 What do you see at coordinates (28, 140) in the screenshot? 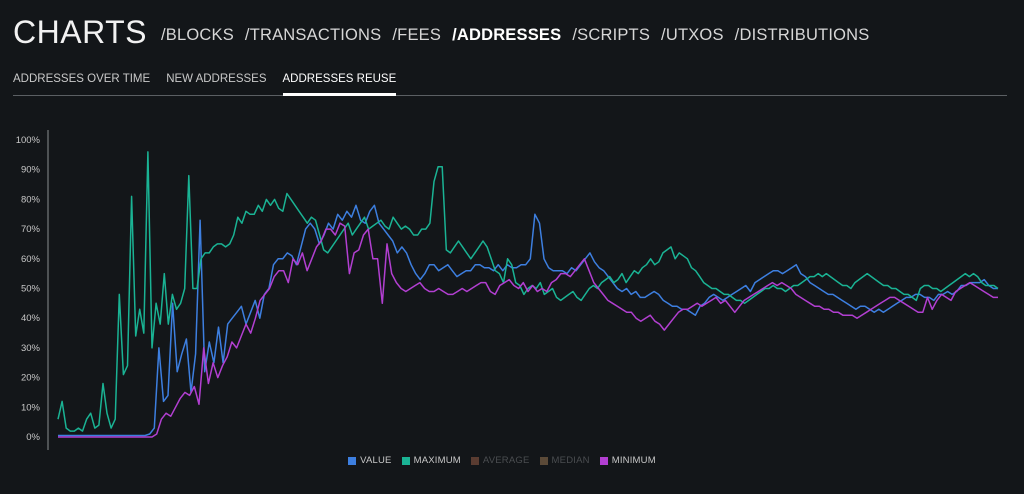
I see `y-tick-label: 100%` at bounding box center [28, 140].